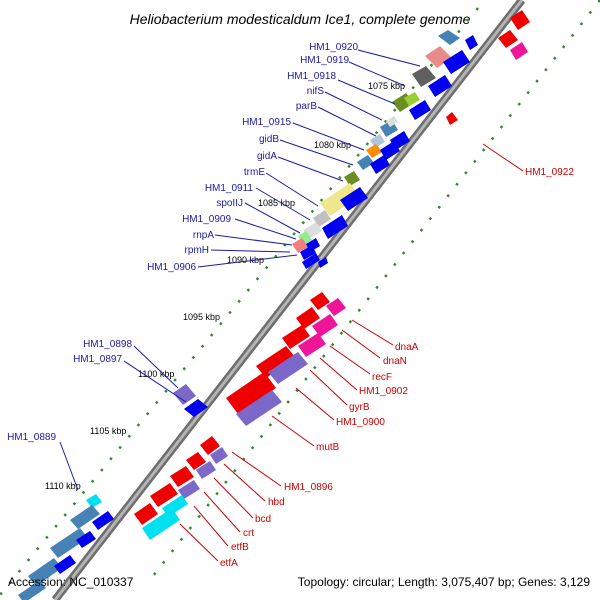 The image size is (600, 600). I want to click on tick-label: 1110 kbp, so click(63, 486).